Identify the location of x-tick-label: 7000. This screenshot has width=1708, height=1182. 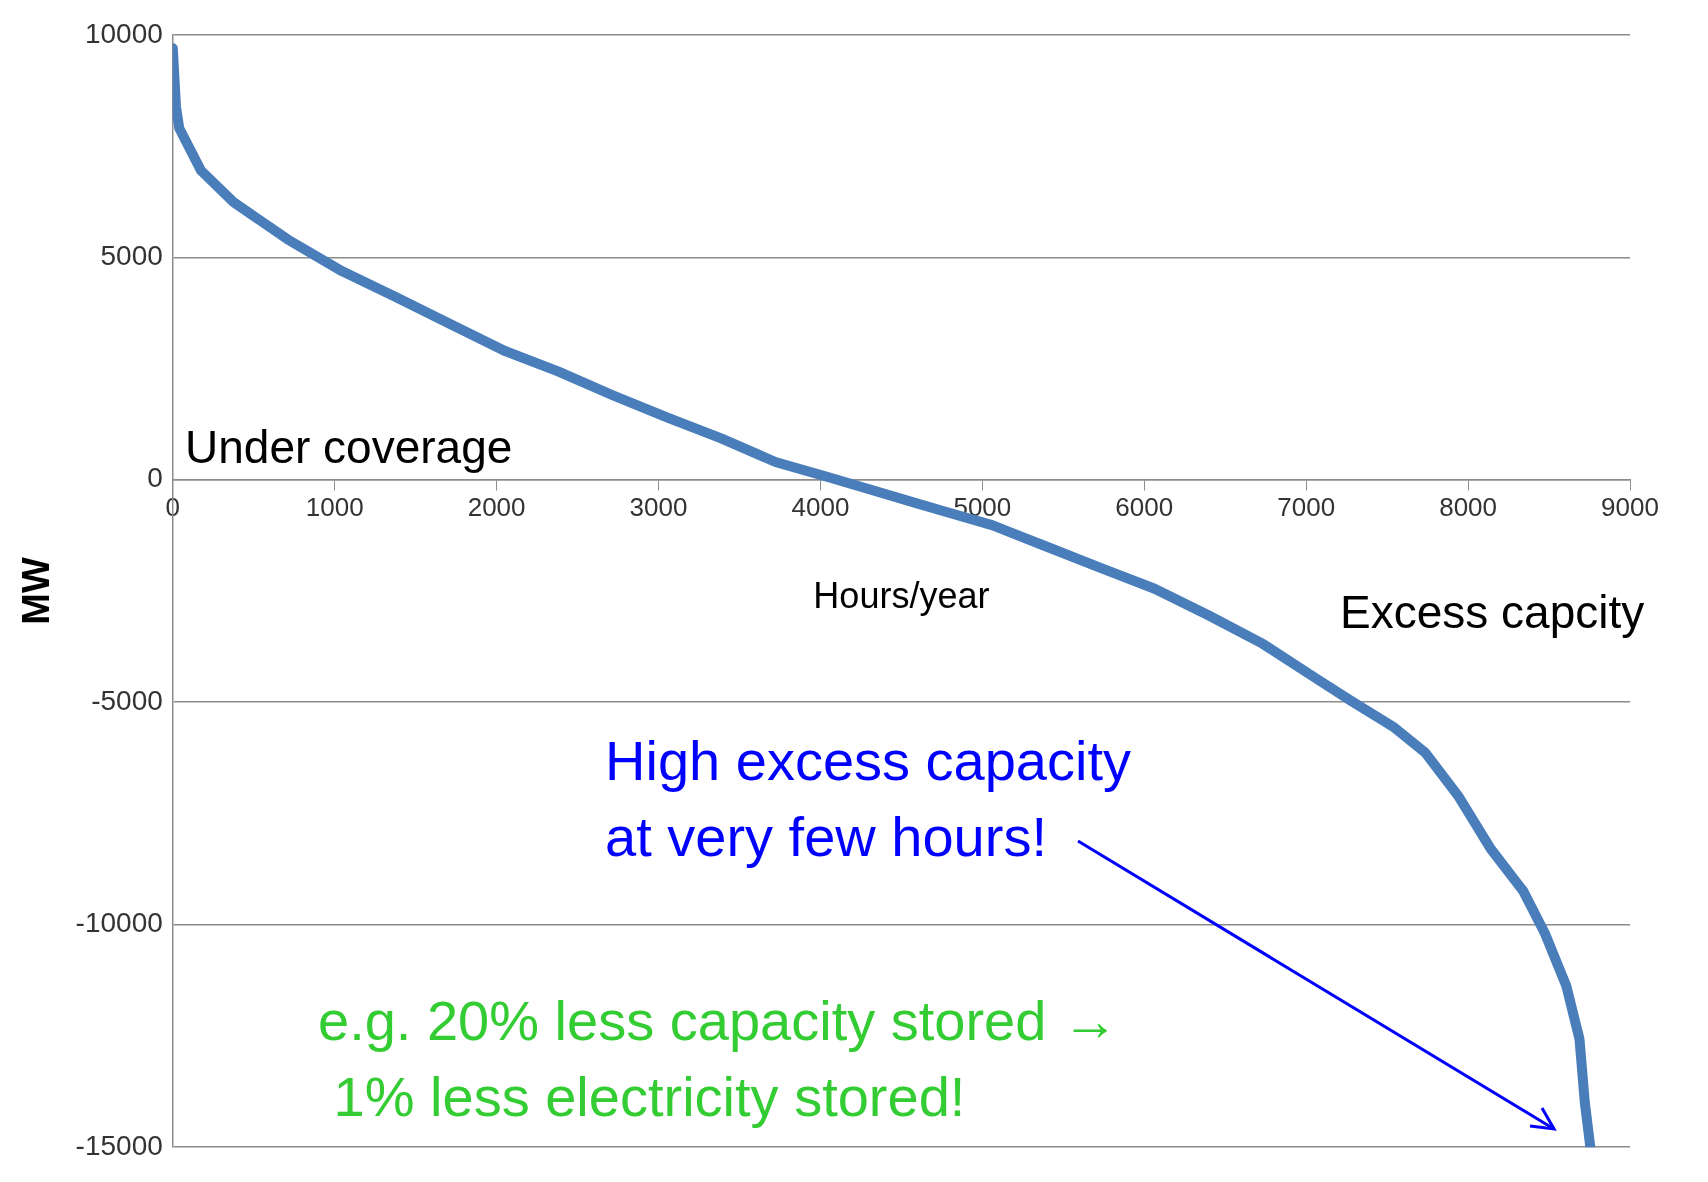
(1306, 506).